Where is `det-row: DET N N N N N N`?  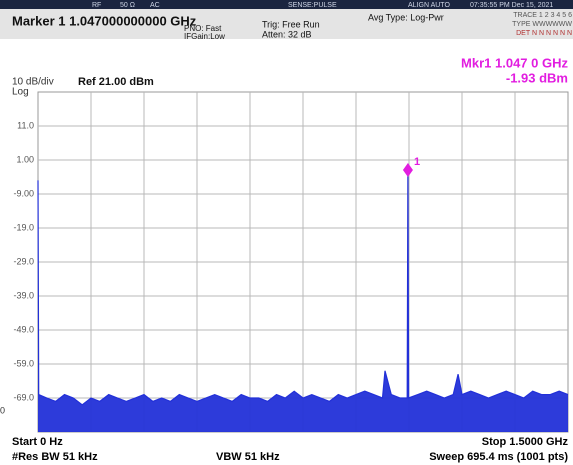 det-row: DET N N N N N N is located at coordinates (544, 33).